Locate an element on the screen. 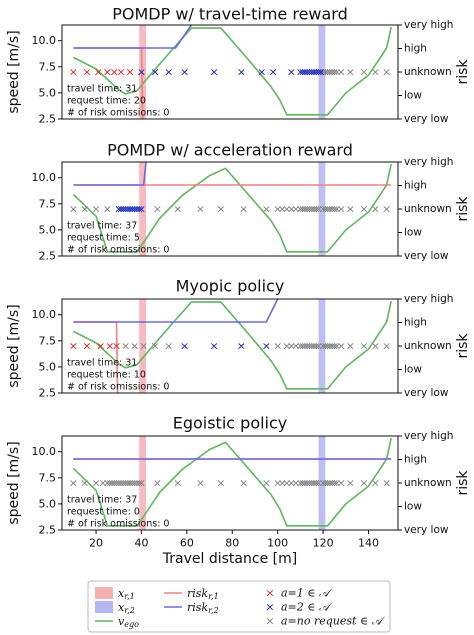 The width and height of the screenshot is (474, 635). legend-swatch-xr2 is located at coordinates (104, 607).